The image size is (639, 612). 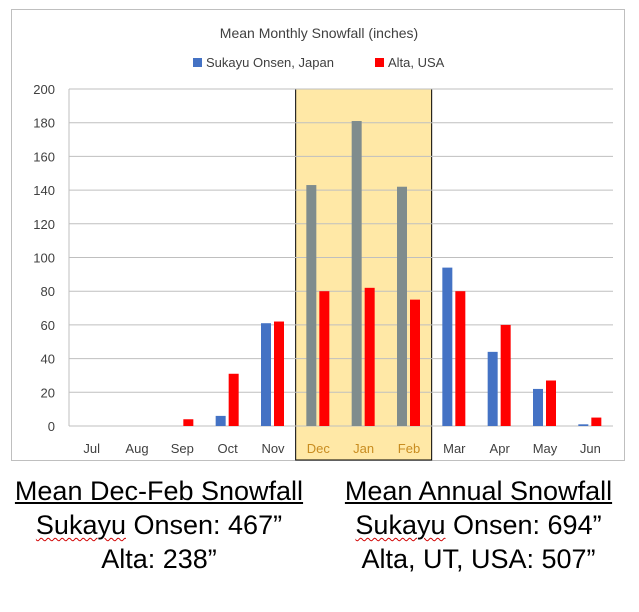 What do you see at coordinates (159, 559) in the screenshot?
I see `dec-feb-alta-line: Alta: 238”` at bounding box center [159, 559].